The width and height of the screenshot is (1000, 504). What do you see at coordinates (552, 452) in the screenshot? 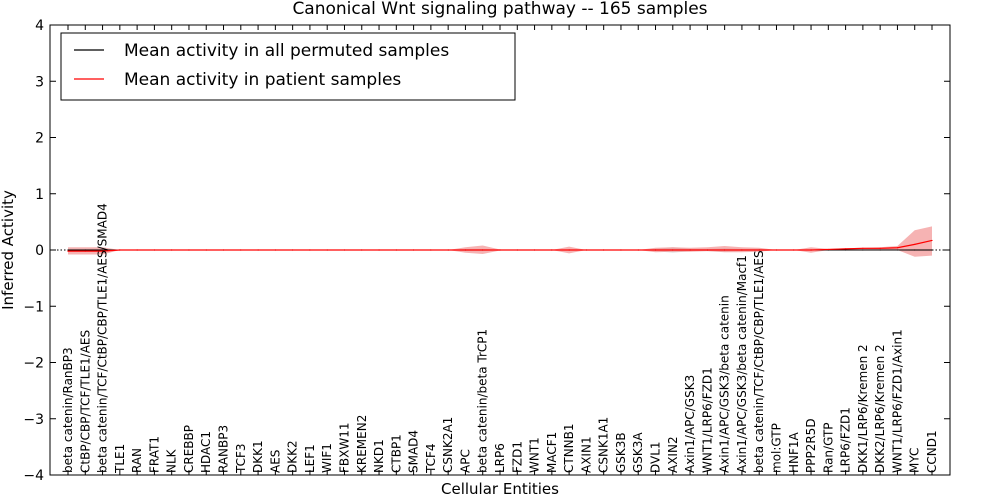
I see `x-tick-label: MACF1` at bounding box center [552, 452].